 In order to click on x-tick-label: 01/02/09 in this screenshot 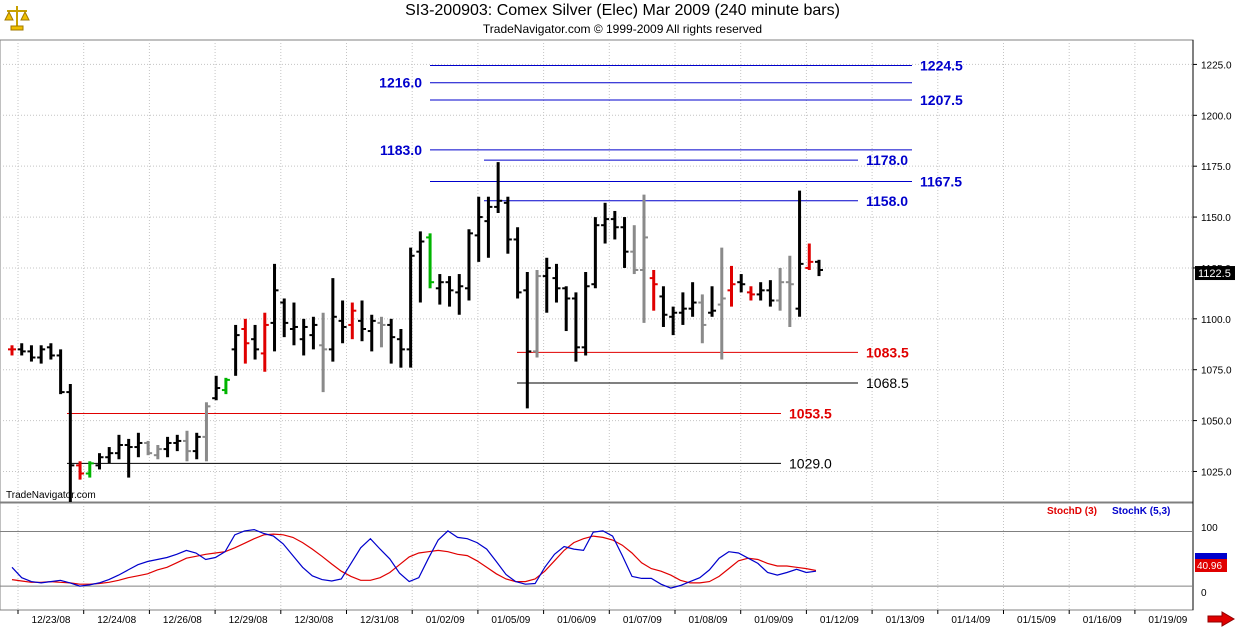, I will do `click(445, 620)`.